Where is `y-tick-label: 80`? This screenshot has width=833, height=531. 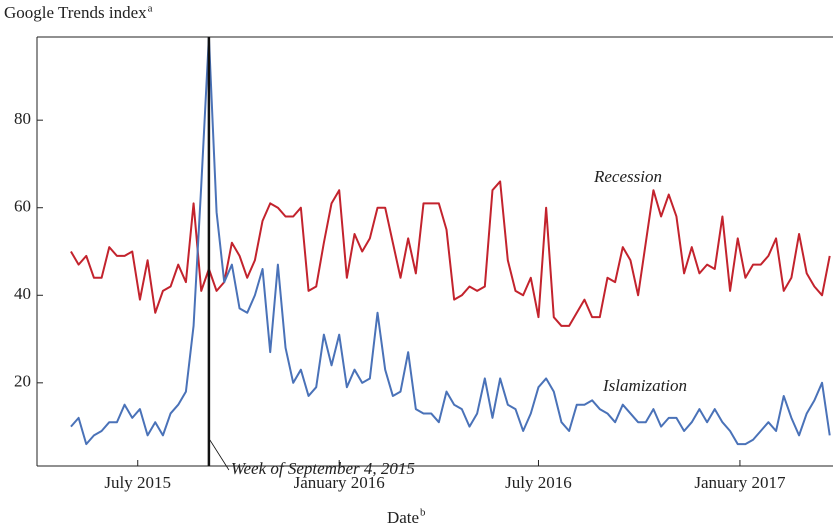 y-tick-label: 80 is located at coordinates (22, 118).